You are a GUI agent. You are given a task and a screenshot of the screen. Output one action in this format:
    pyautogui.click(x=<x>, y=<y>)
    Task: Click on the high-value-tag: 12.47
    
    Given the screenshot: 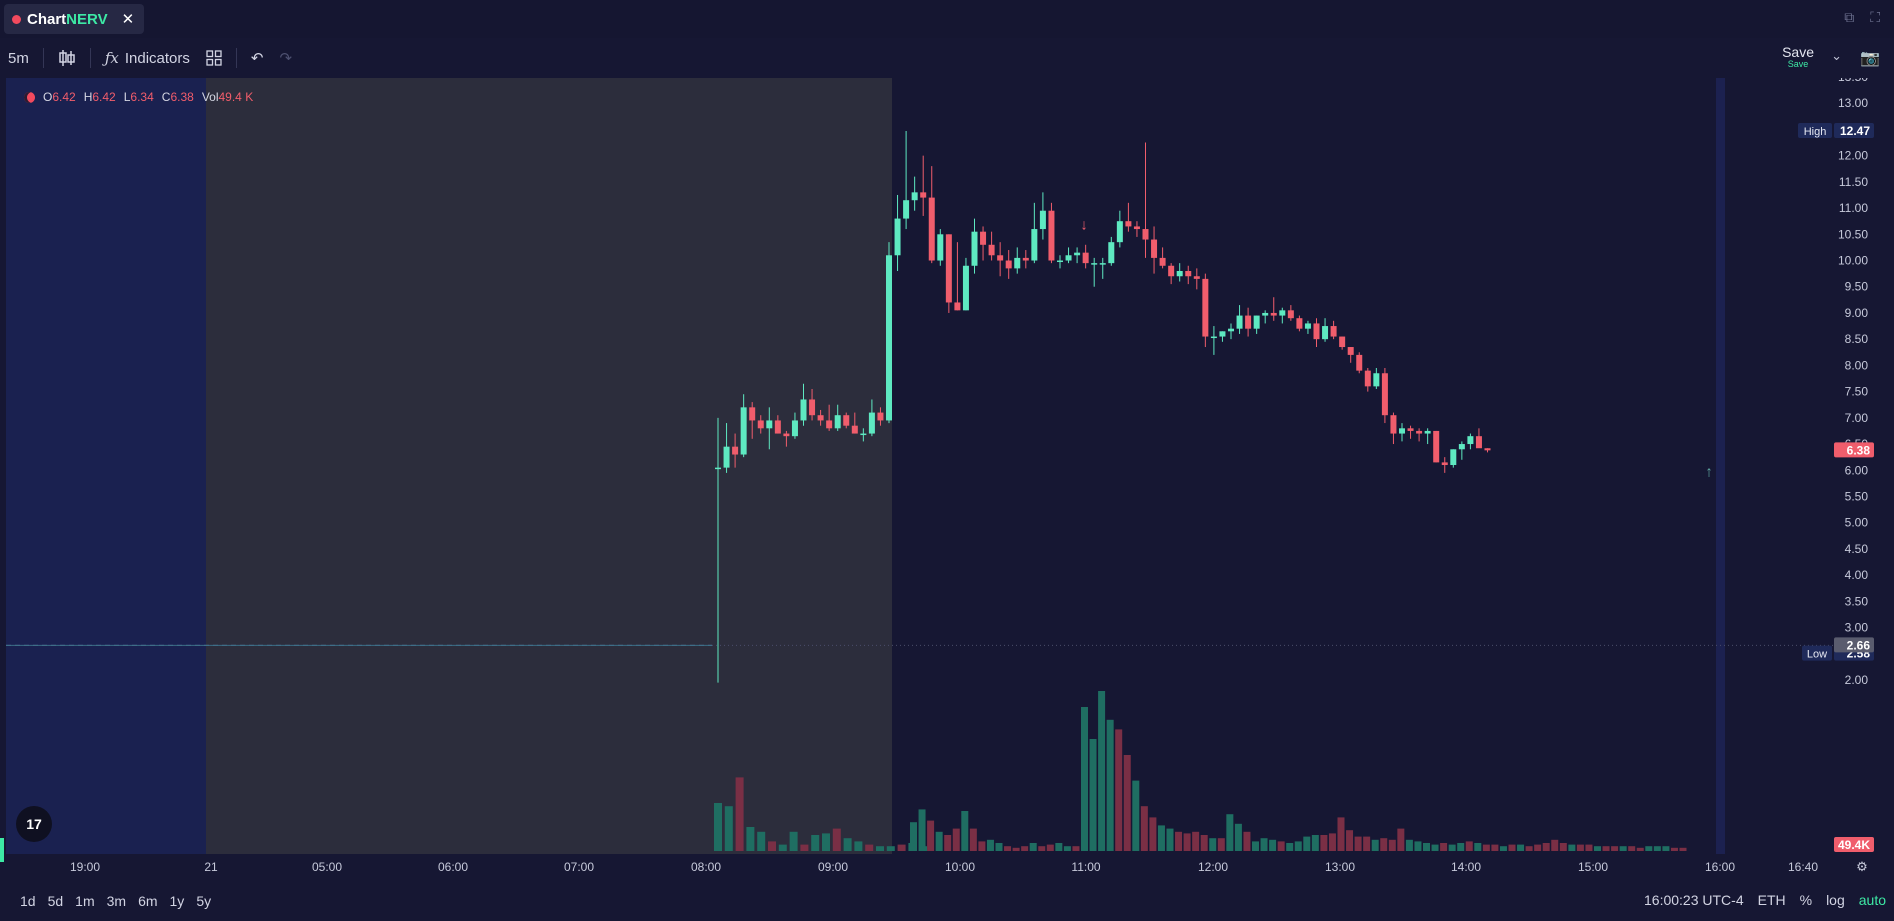 What is the action you would take?
    pyautogui.click(x=1855, y=131)
    